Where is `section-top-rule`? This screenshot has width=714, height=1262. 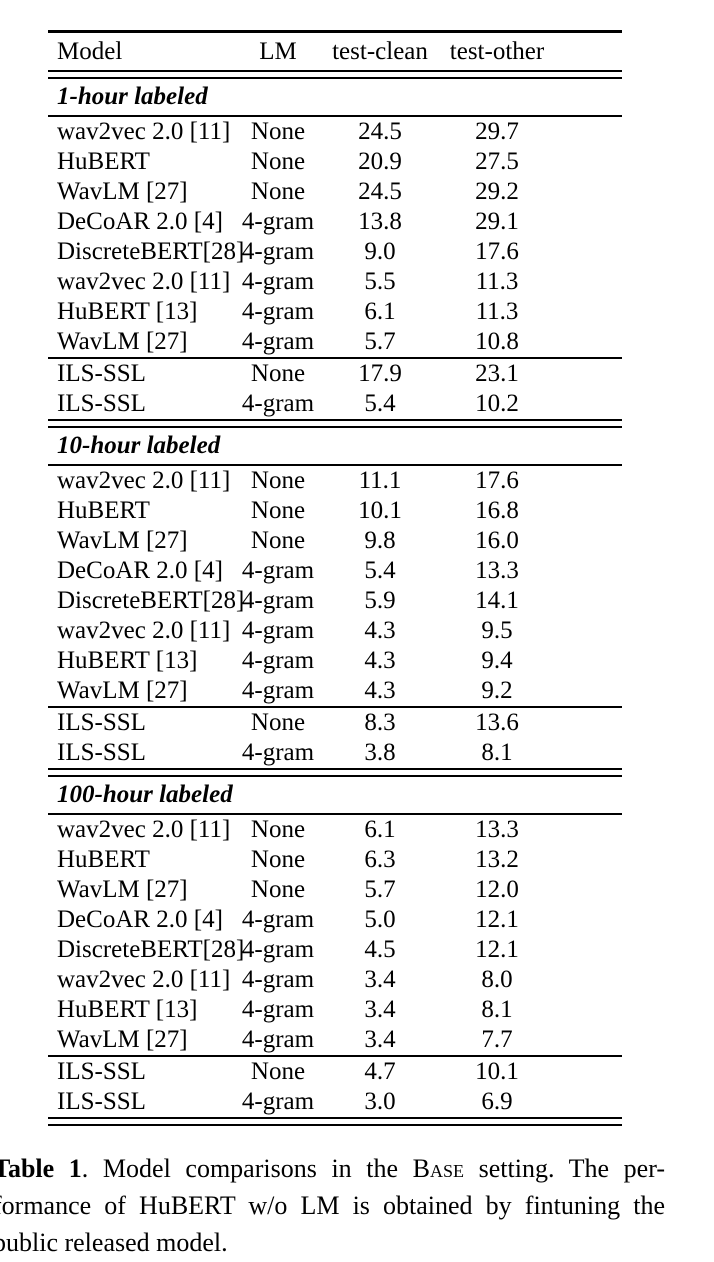
section-top-rule is located at coordinates (335, 465).